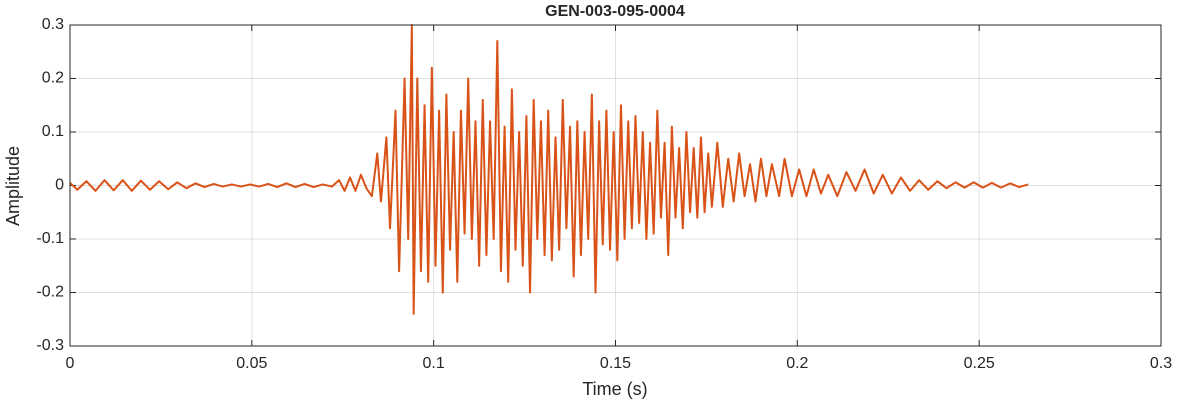 This screenshot has width=1177, height=404. I want to click on chart-title: GEN-003-095-0004, so click(615, 11).